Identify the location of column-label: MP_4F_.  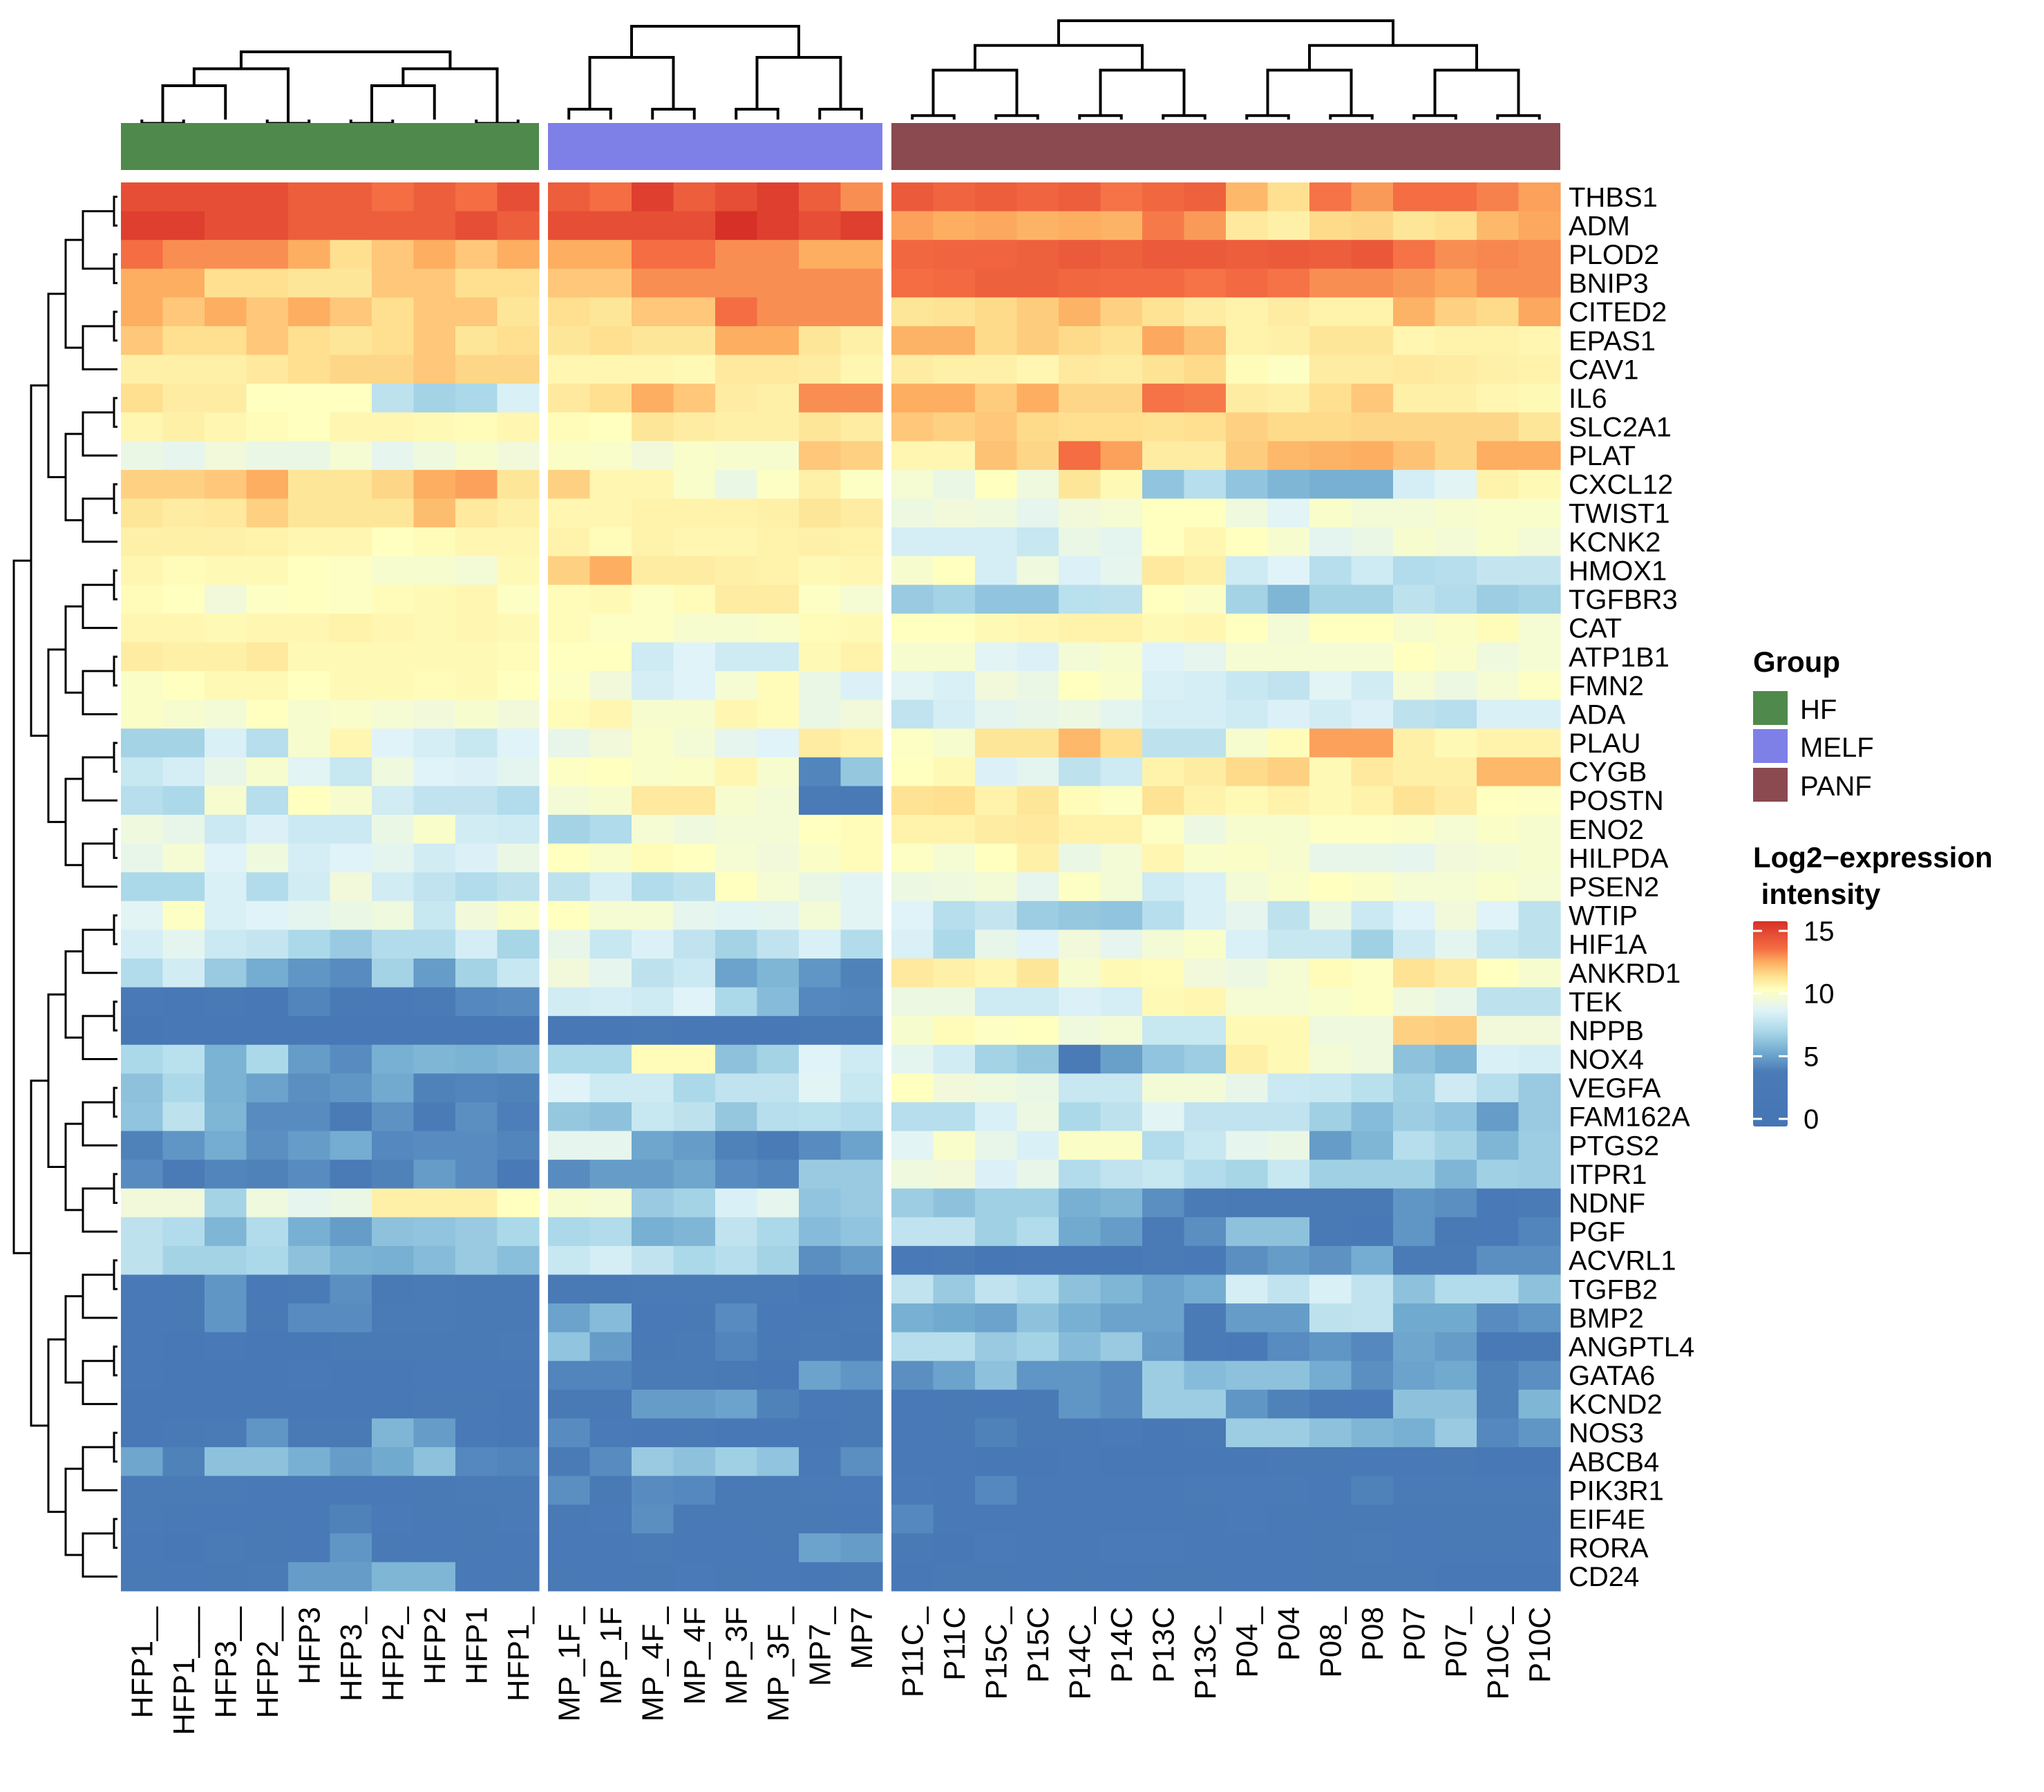
(653, 1664).